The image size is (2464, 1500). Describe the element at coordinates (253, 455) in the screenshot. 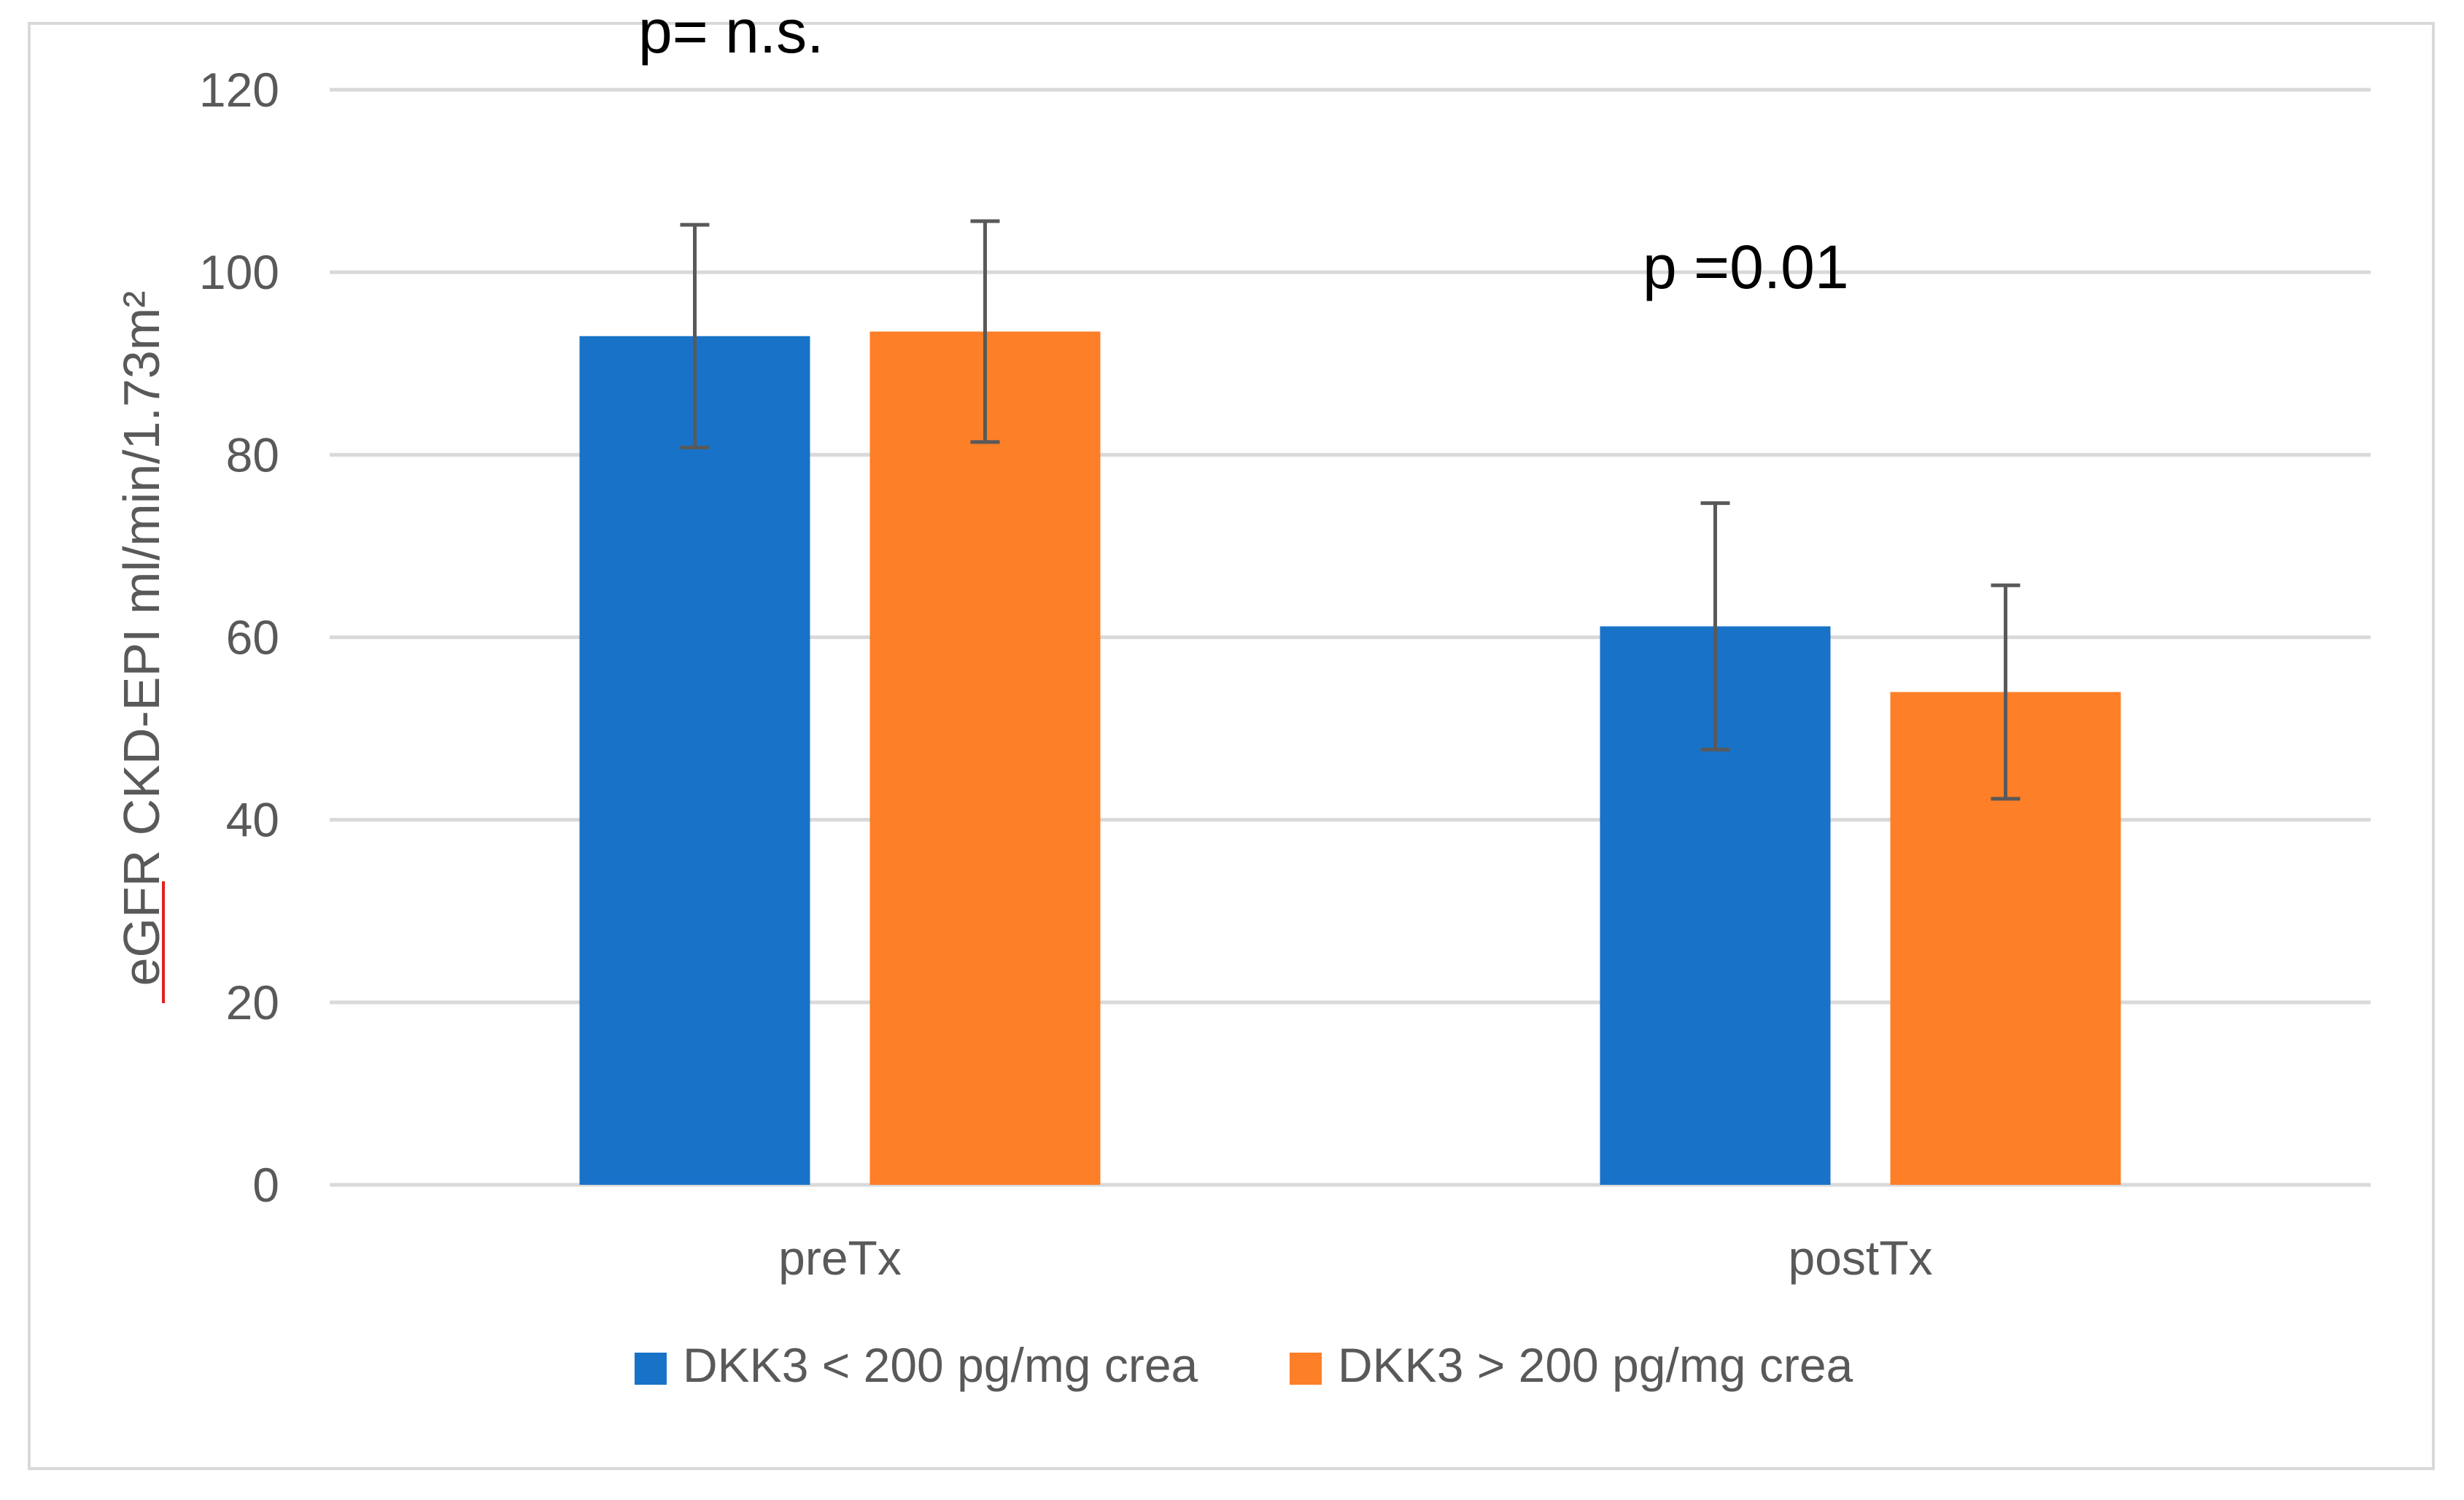

I see `y-tick-label: 80` at that location.